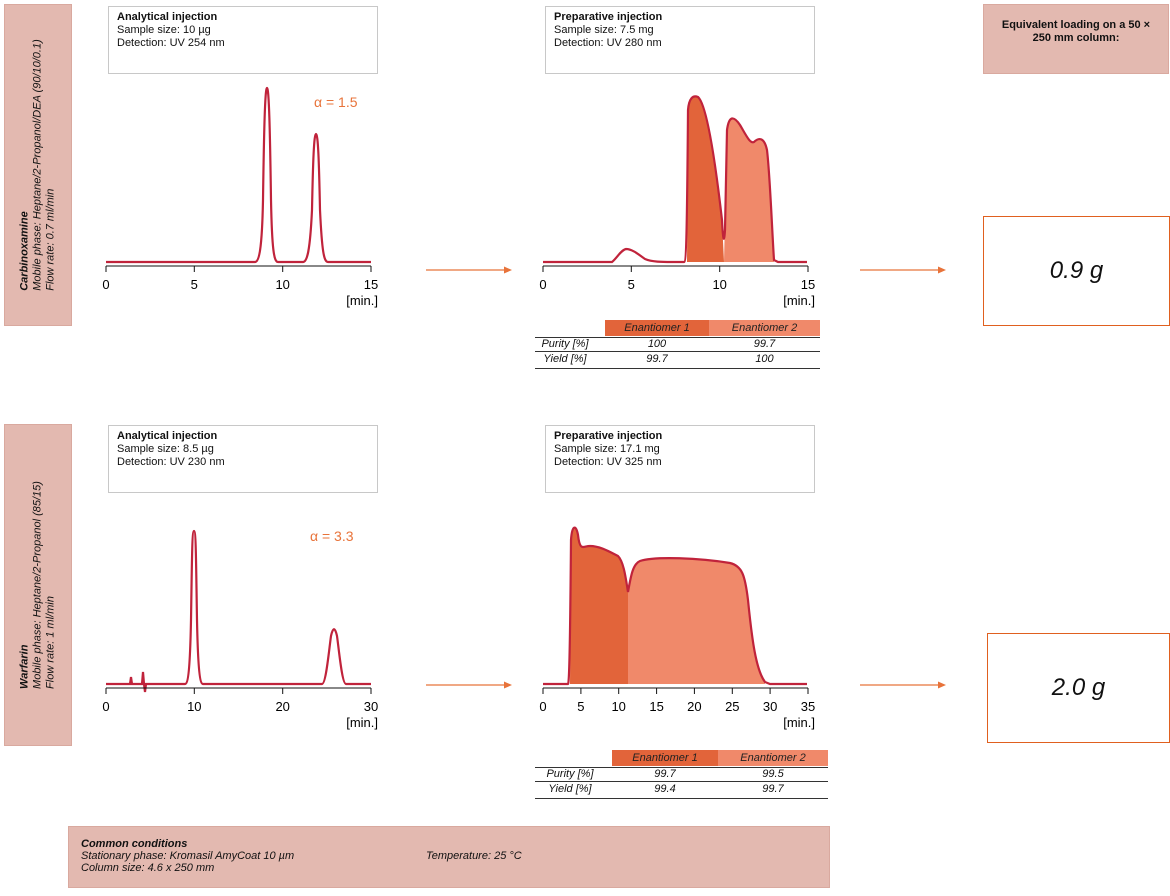 This screenshot has width=1170, height=896. What do you see at coordinates (171, 462) in the screenshot?
I see `detection: Detection: UV 230 nm` at bounding box center [171, 462].